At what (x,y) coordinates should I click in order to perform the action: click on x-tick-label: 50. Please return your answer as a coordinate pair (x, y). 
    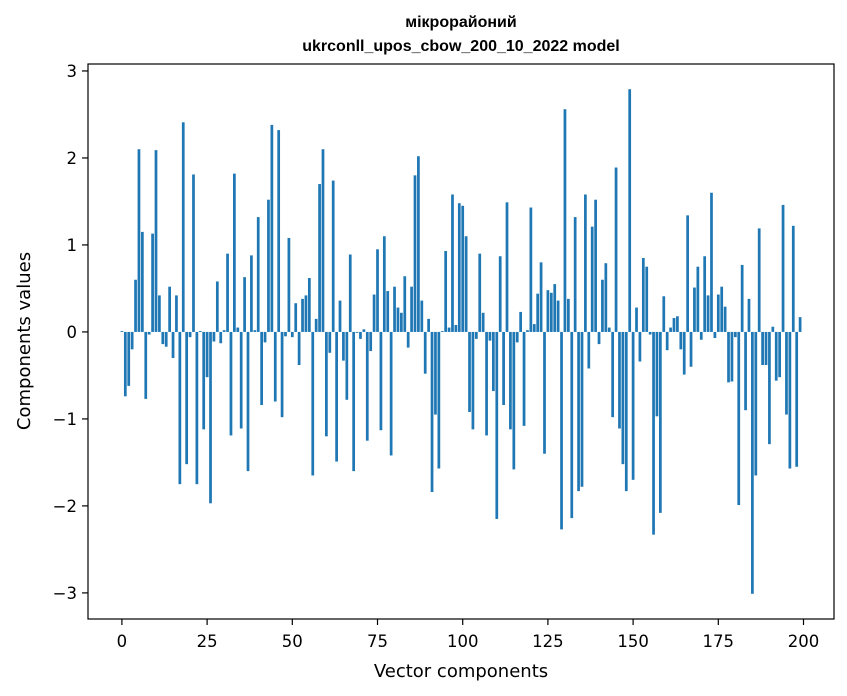
    Looking at the image, I should click on (292, 641).